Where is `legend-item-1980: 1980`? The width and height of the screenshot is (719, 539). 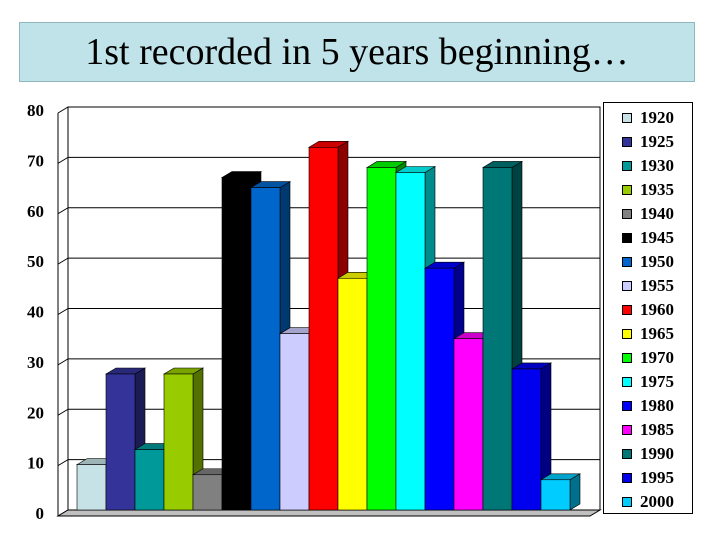 legend-item-1980: 1980 is located at coordinates (648, 406).